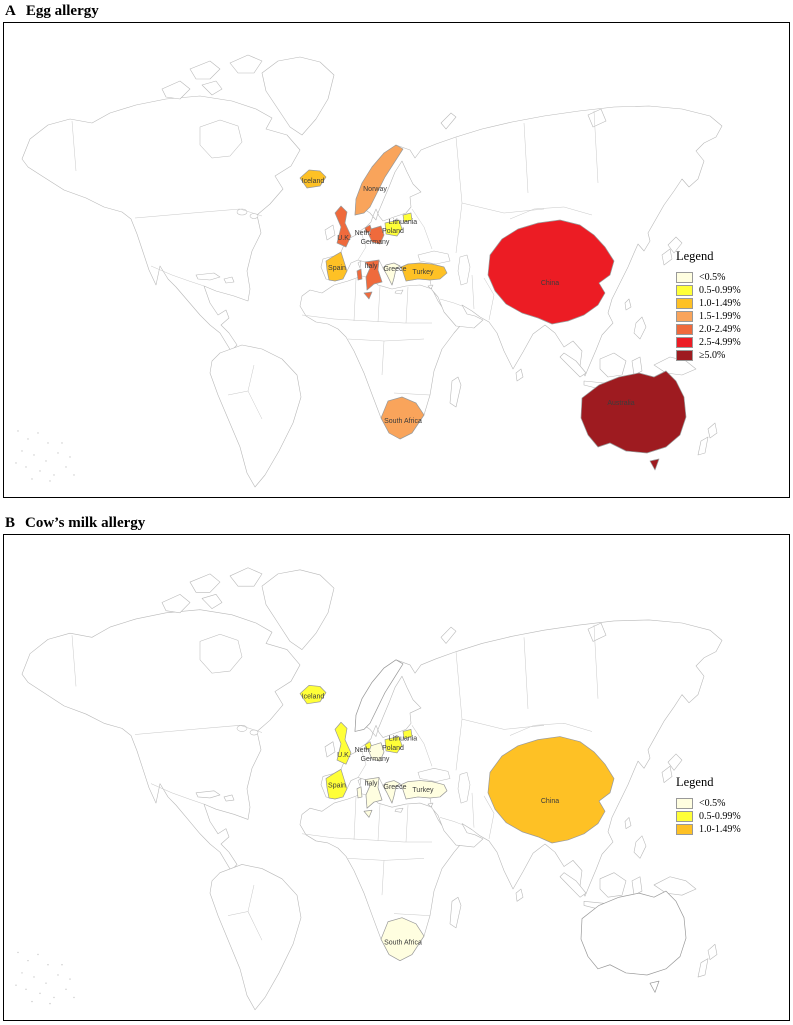  Describe the element at coordinates (628, 823) in the screenshot. I see `taiwan` at that location.